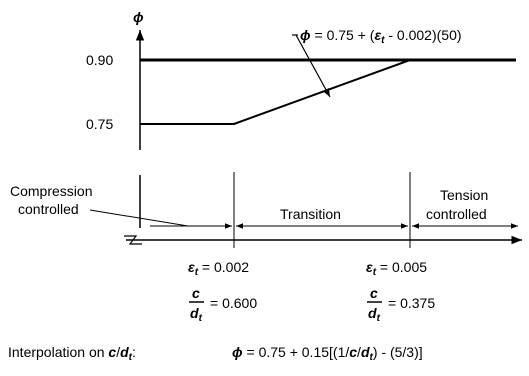 The width and height of the screenshot is (529, 376). Describe the element at coordinates (464, 195) in the screenshot. I see `tension-label-line1: Tension` at that location.